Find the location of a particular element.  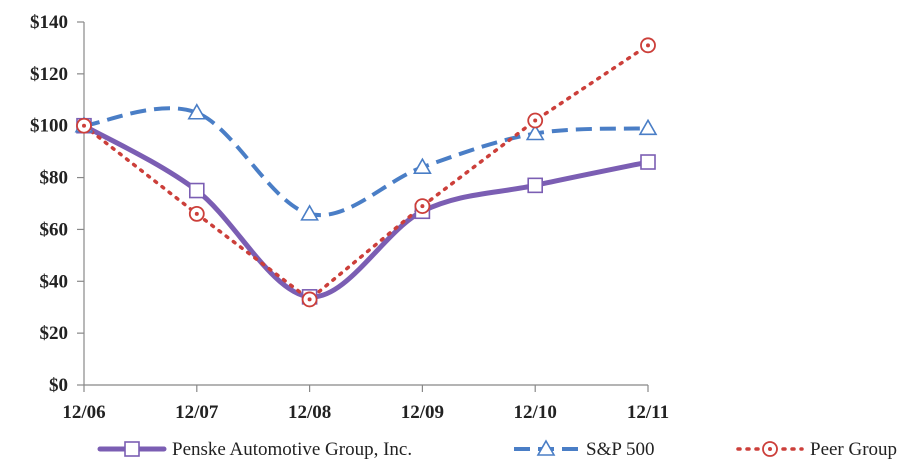

legend-label: S&P 500 is located at coordinates (620, 449).